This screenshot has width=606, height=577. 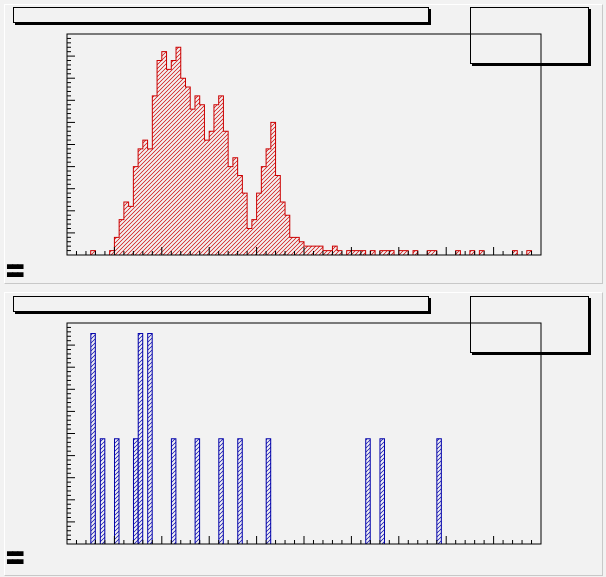 I want to click on top-title-box, so click(x=221, y=15).